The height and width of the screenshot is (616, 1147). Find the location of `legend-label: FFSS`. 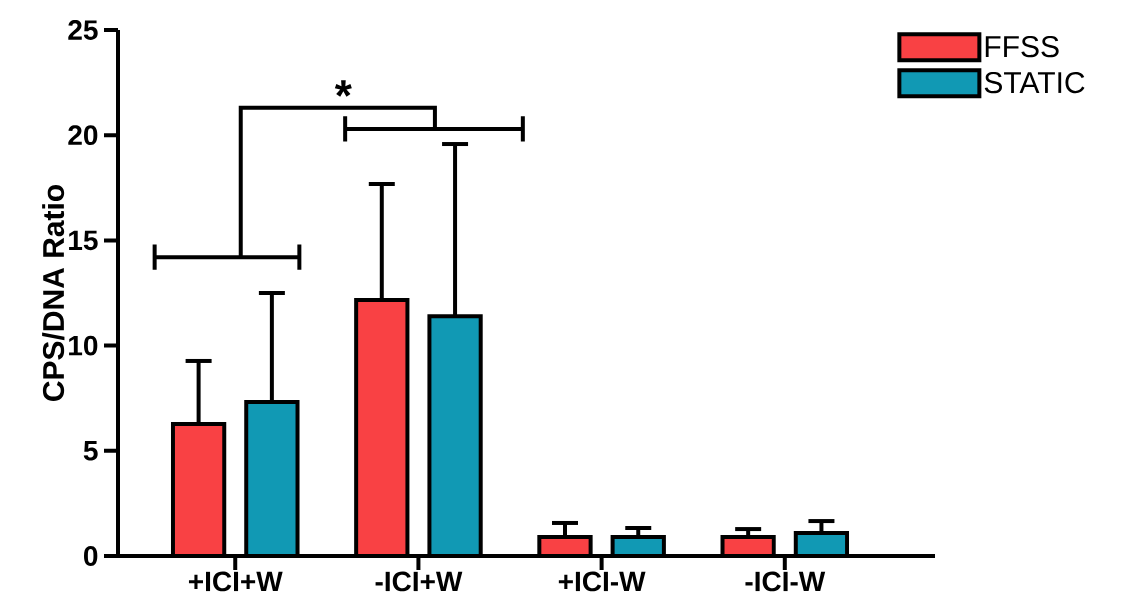

legend-label: FFSS is located at coordinates (1022, 46).